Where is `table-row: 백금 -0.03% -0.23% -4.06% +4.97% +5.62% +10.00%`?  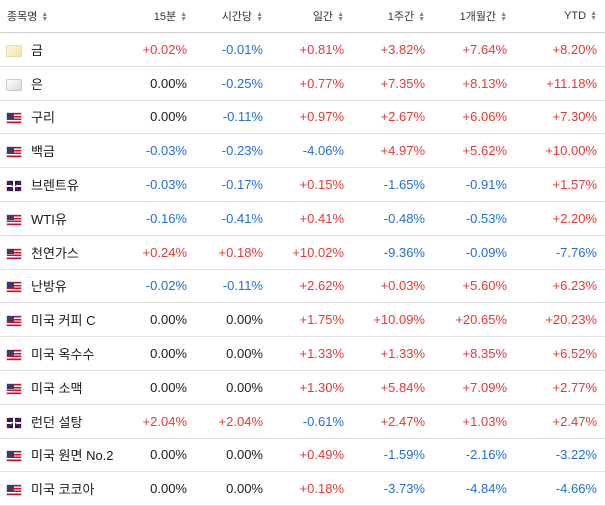
table-row: 백금 -0.03% -0.23% -4.06% +4.97% +5.62% +10.00% is located at coordinates (302, 151).